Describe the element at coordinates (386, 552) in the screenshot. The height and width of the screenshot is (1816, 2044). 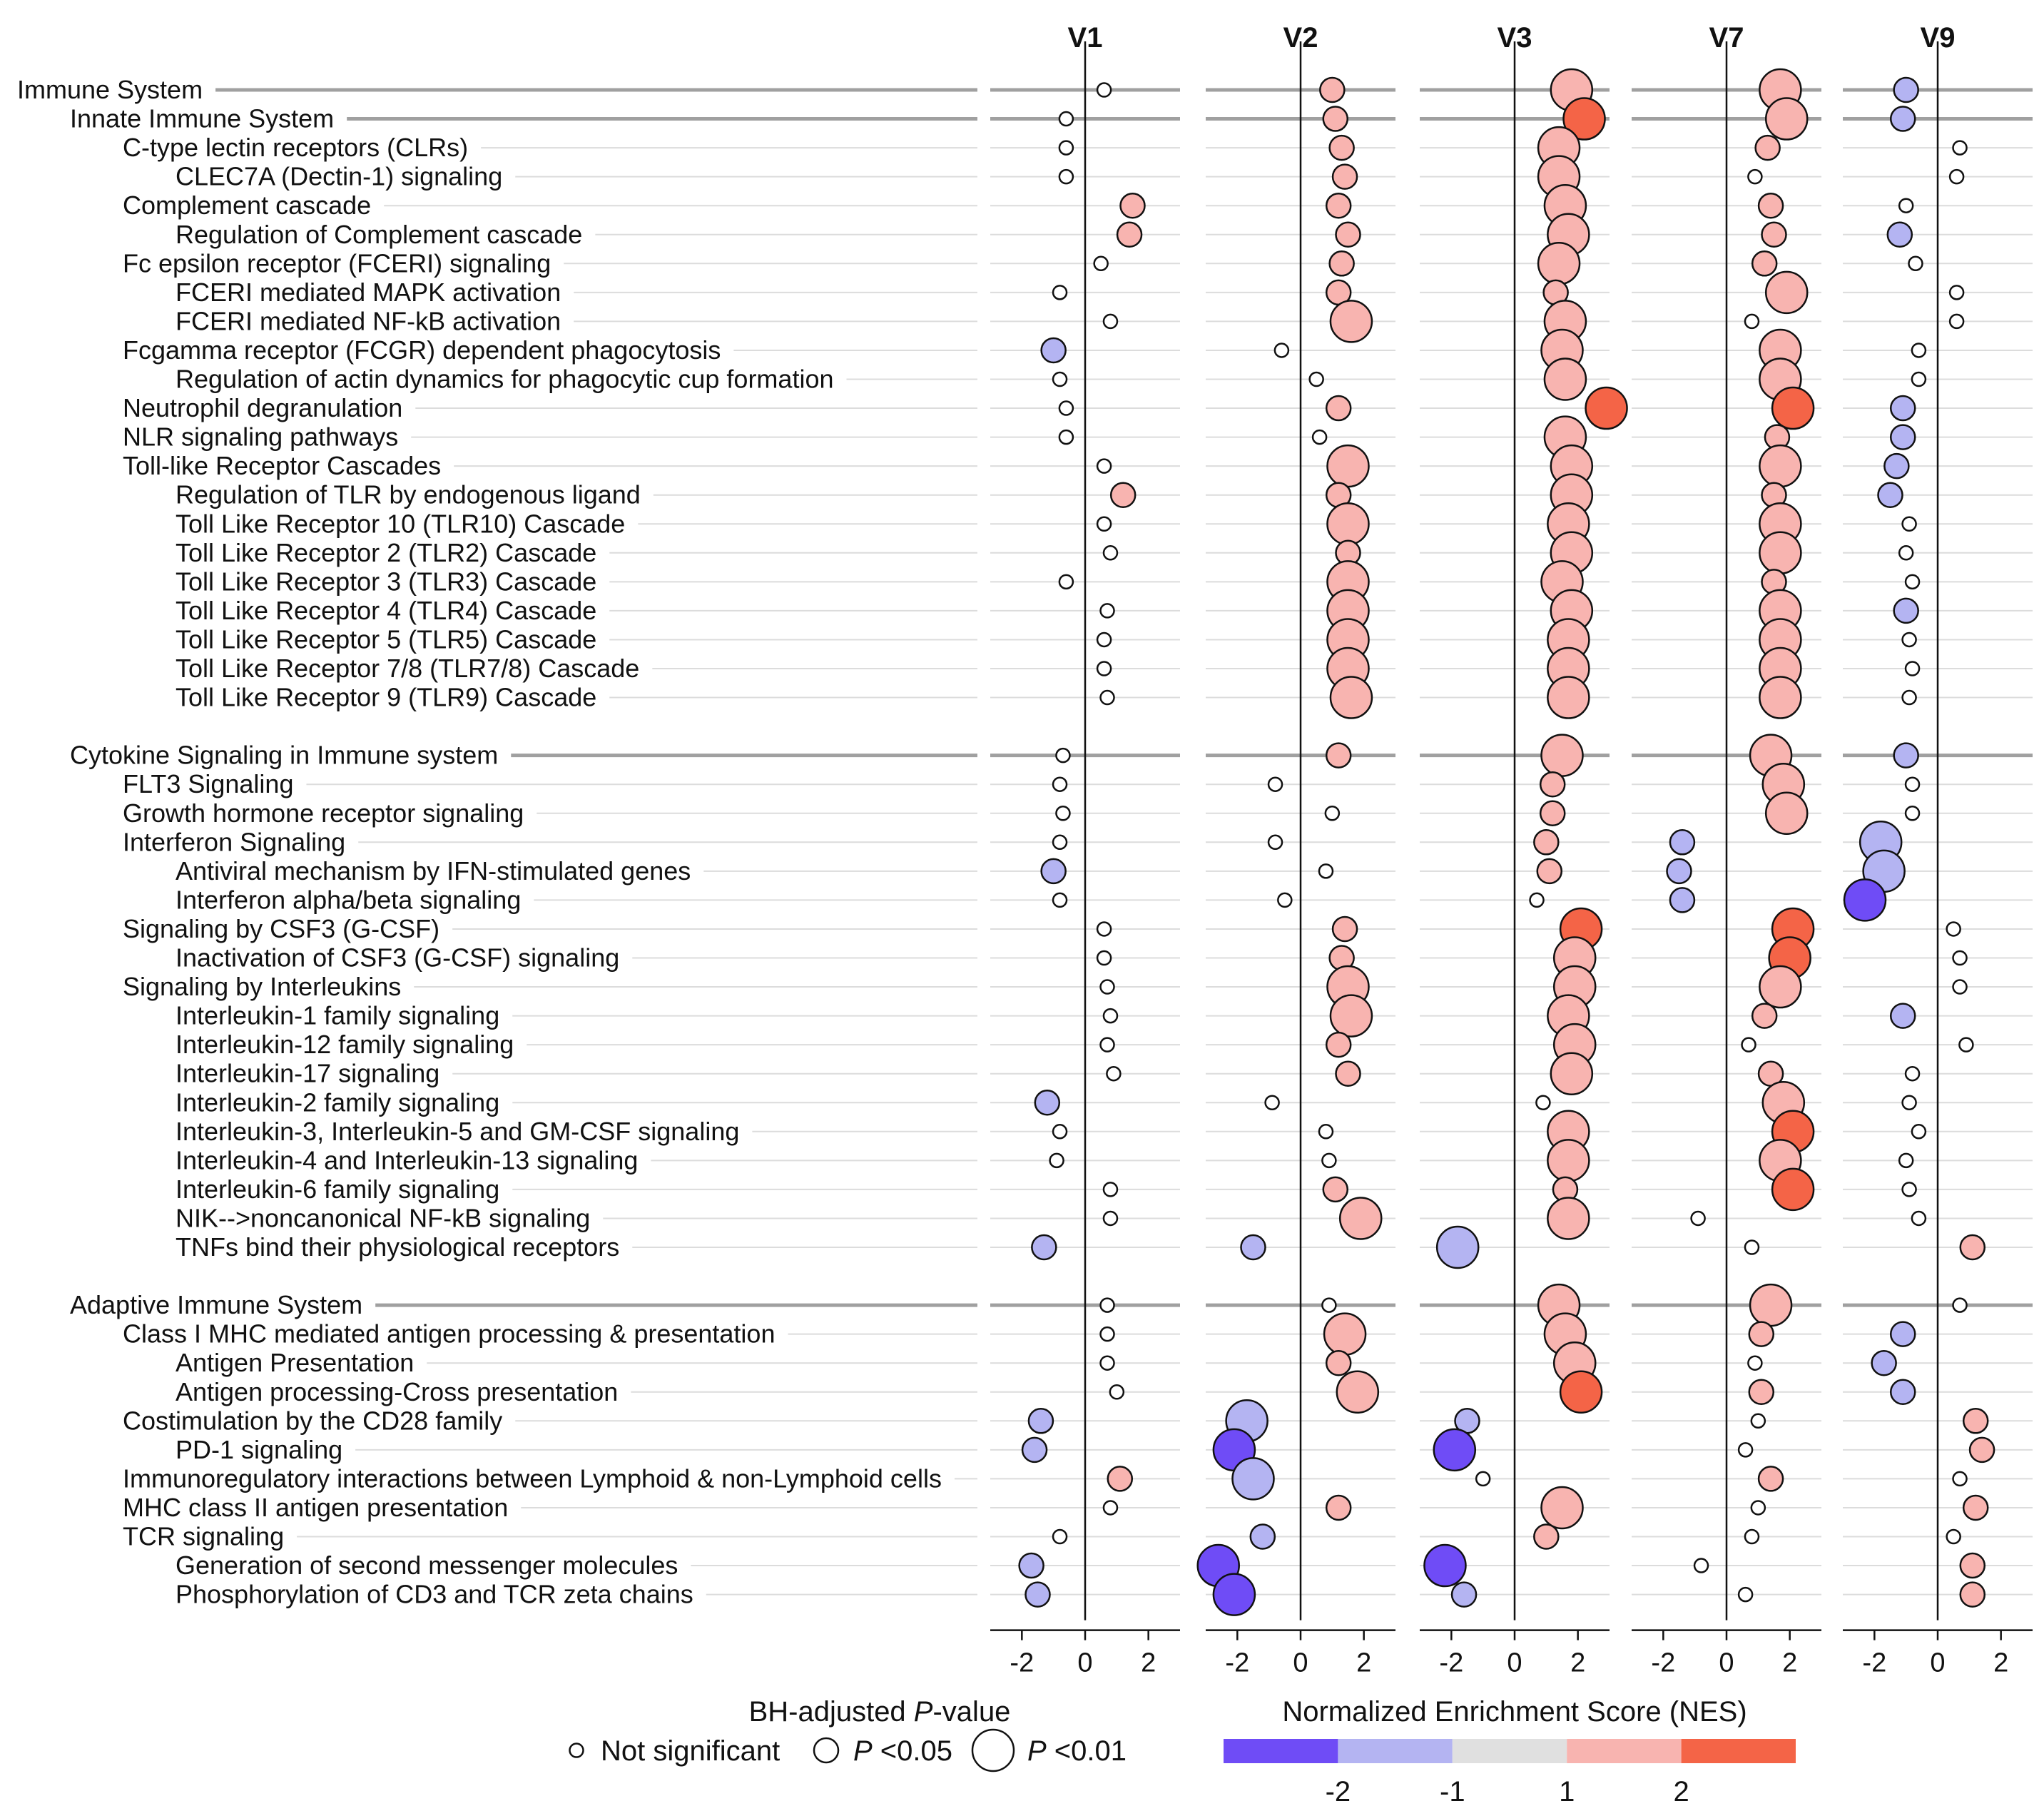
I see `row-label: Toll Like Receptor 2 (TLR2) Cascade` at that location.